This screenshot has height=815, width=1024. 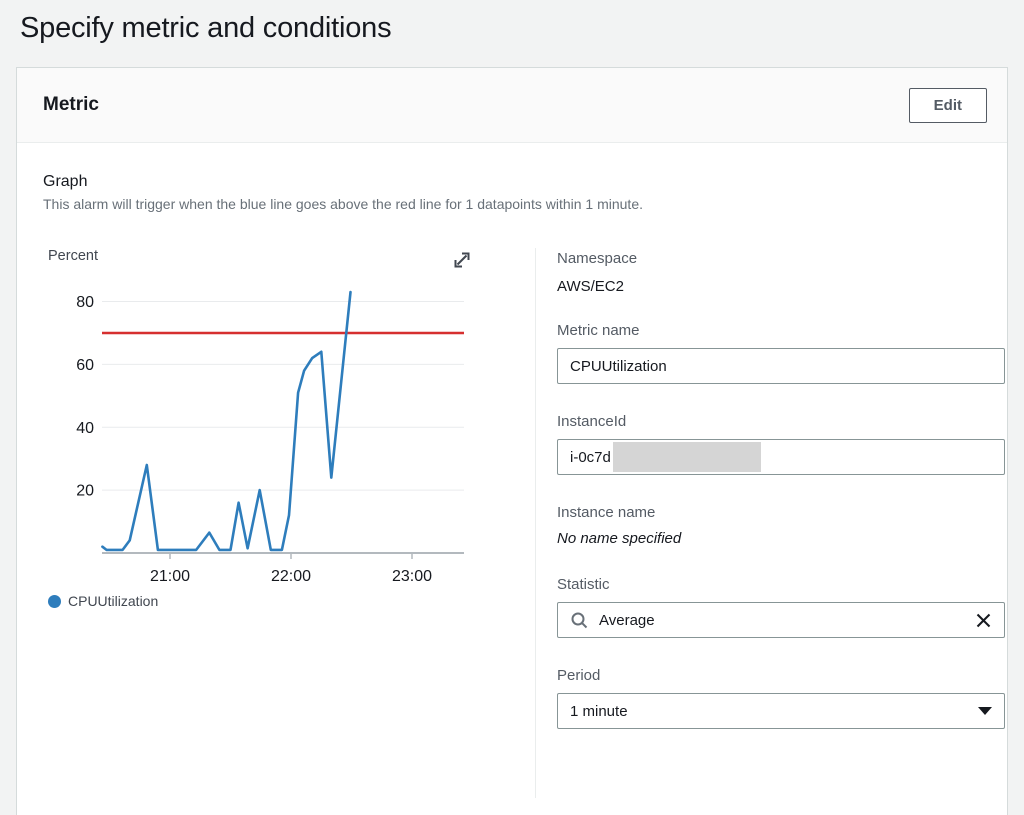 I want to click on period-label: Period, so click(x=579, y=675).